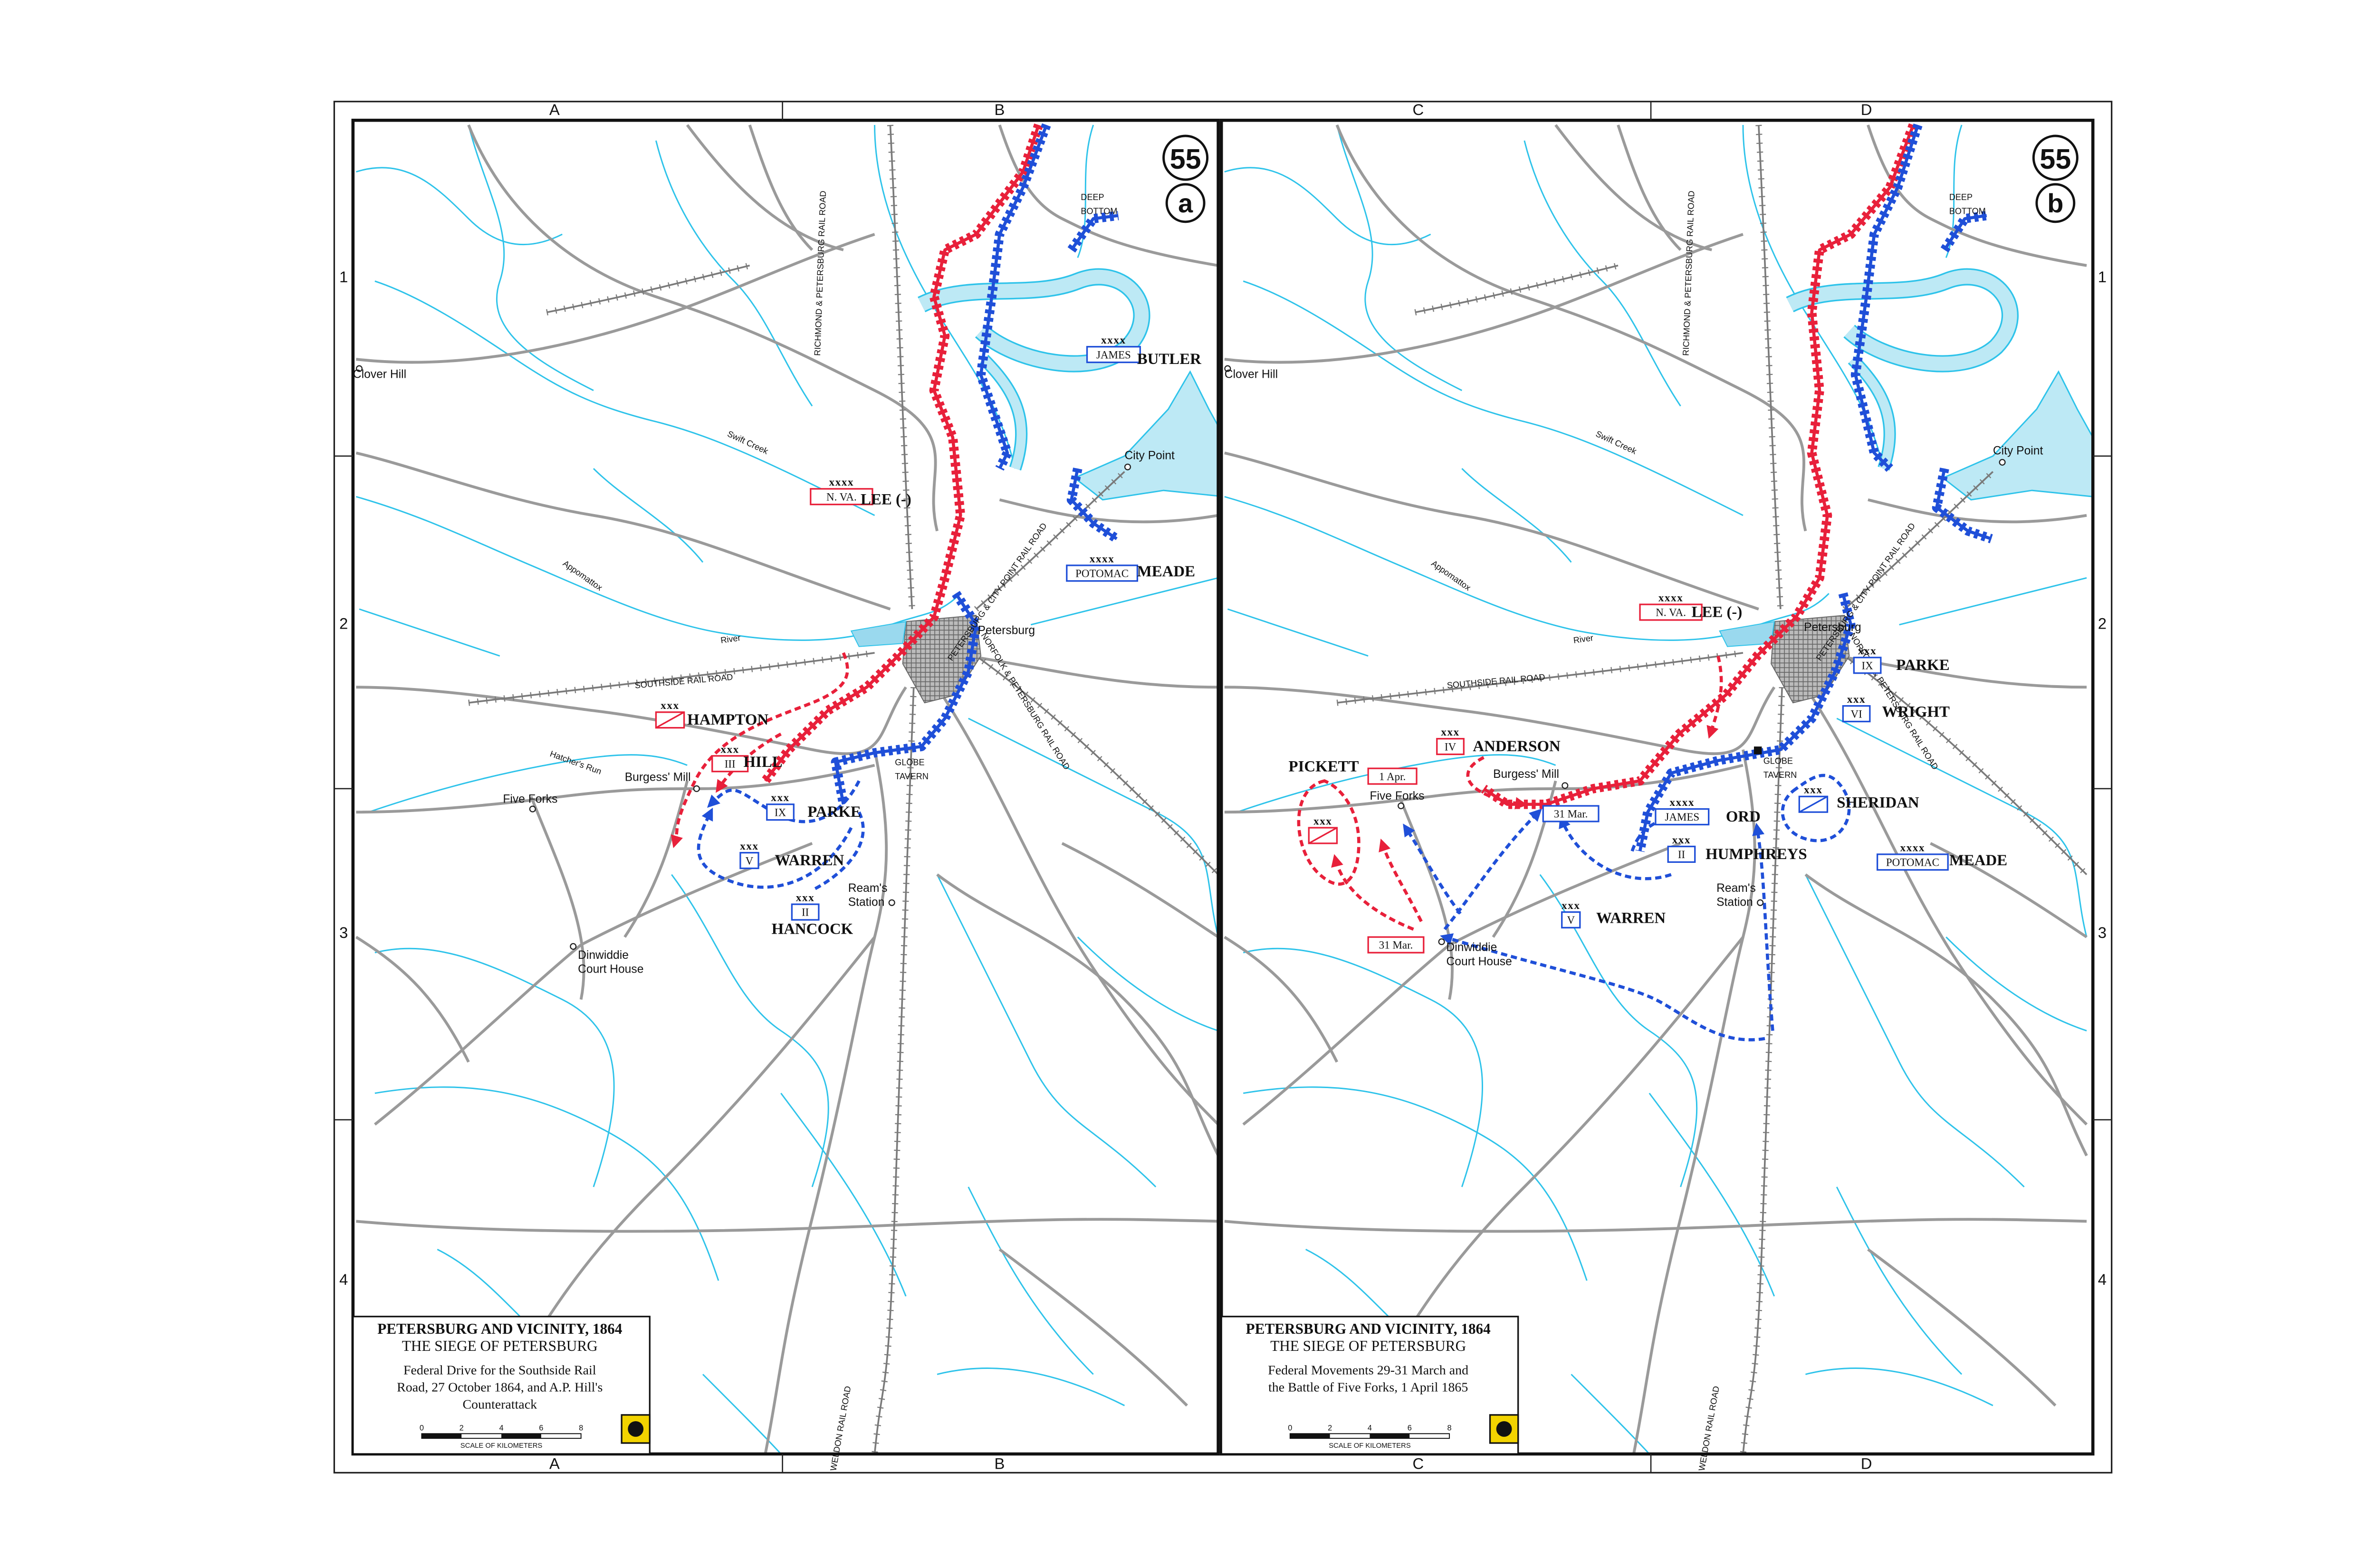 The image size is (2376, 1568). Describe the element at coordinates (1688, 273) in the screenshot. I see `place-label: RICHMOND & PETERSBURG RAIL ROAD` at that location.